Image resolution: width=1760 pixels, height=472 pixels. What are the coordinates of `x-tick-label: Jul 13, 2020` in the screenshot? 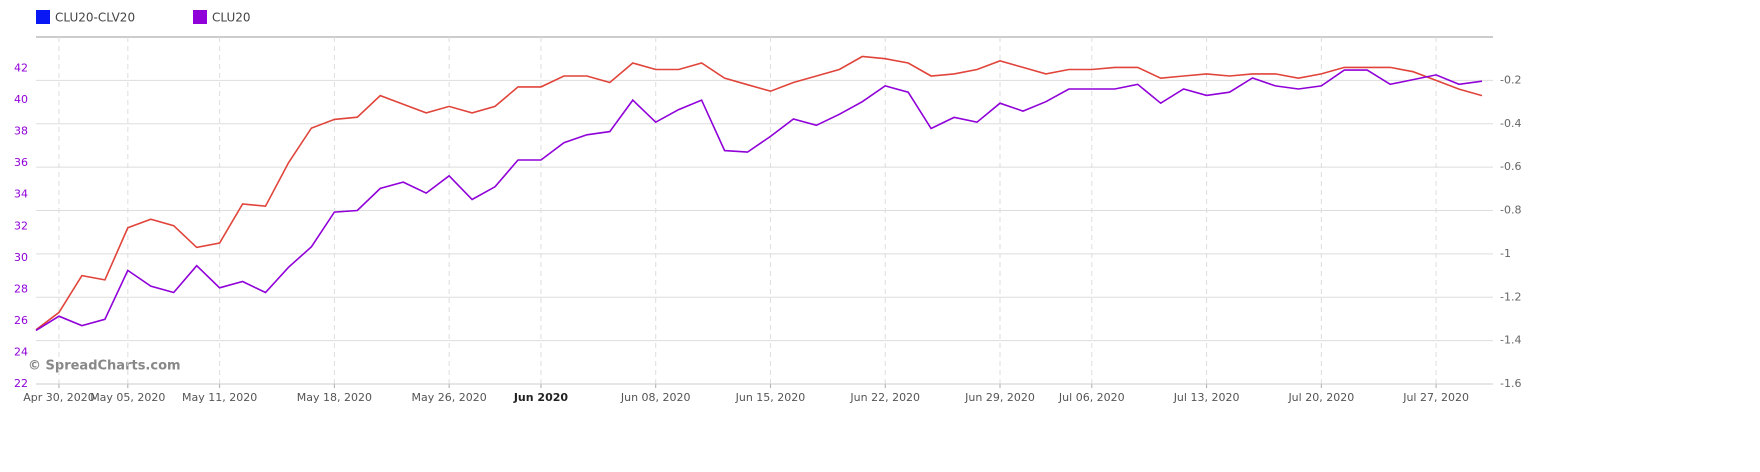 It's located at (1206, 397).